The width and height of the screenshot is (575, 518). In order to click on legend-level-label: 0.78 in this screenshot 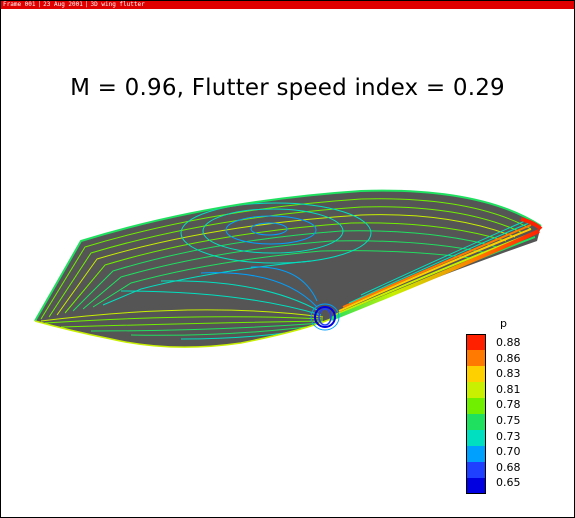, I will do `click(508, 405)`.